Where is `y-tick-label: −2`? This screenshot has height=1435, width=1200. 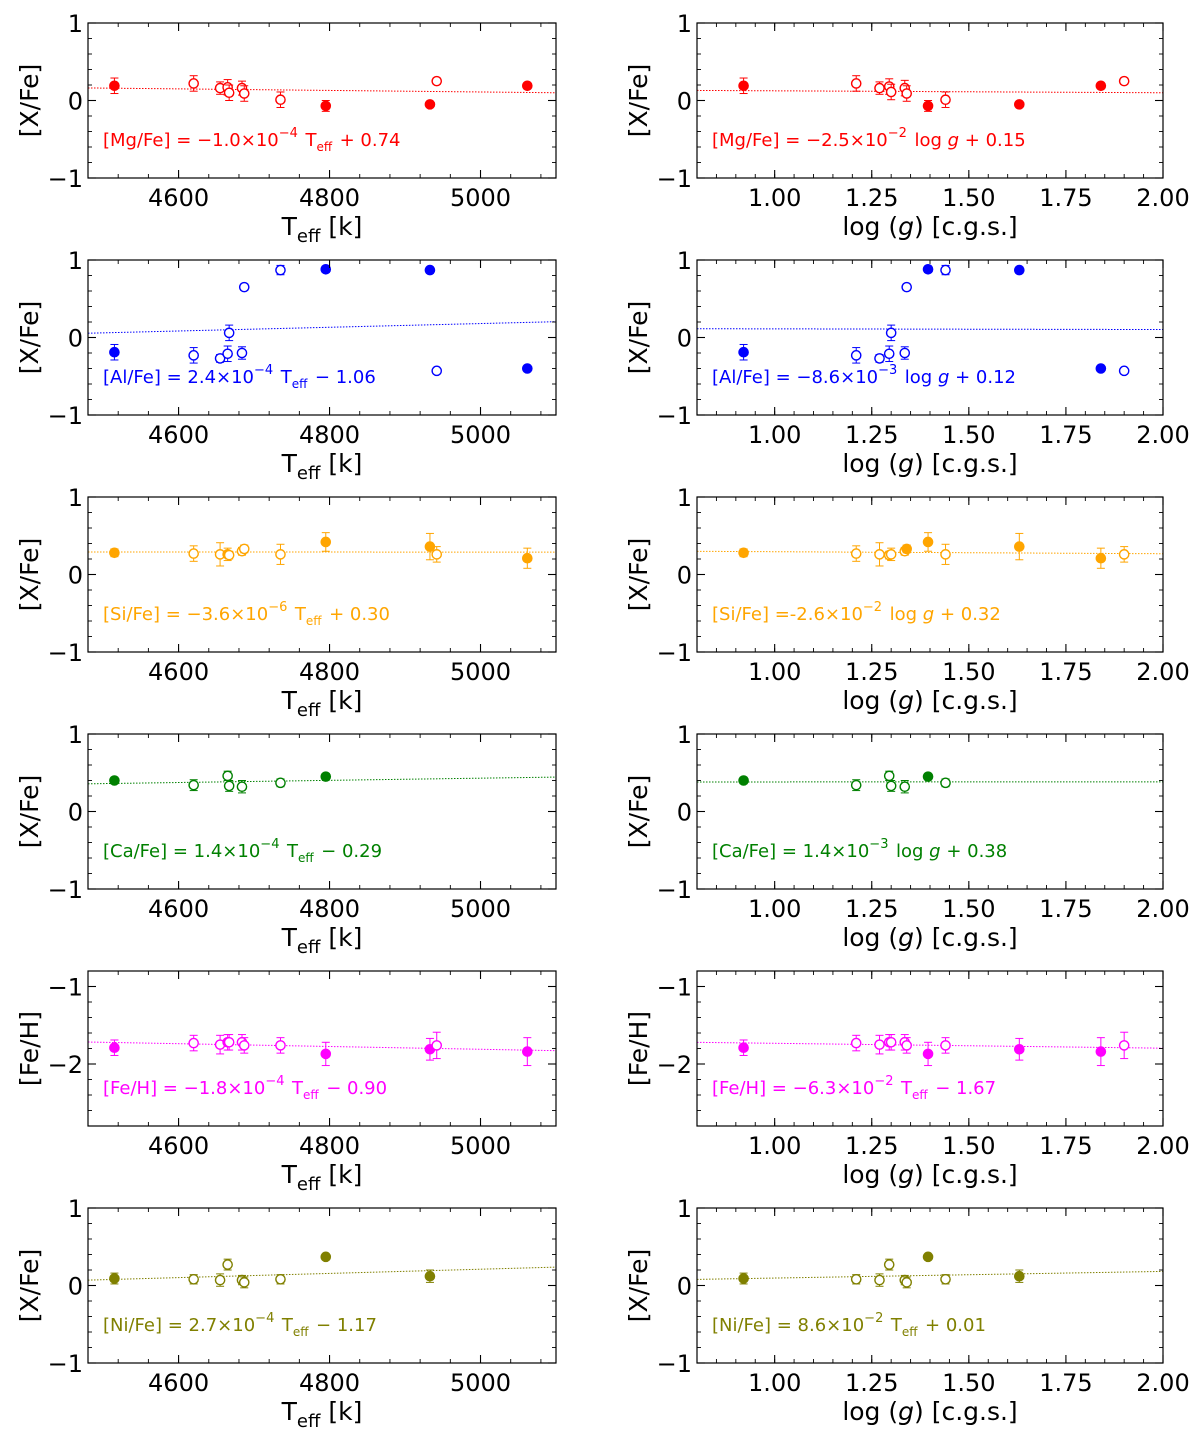 y-tick-label: −2 is located at coordinates (65, 1065).